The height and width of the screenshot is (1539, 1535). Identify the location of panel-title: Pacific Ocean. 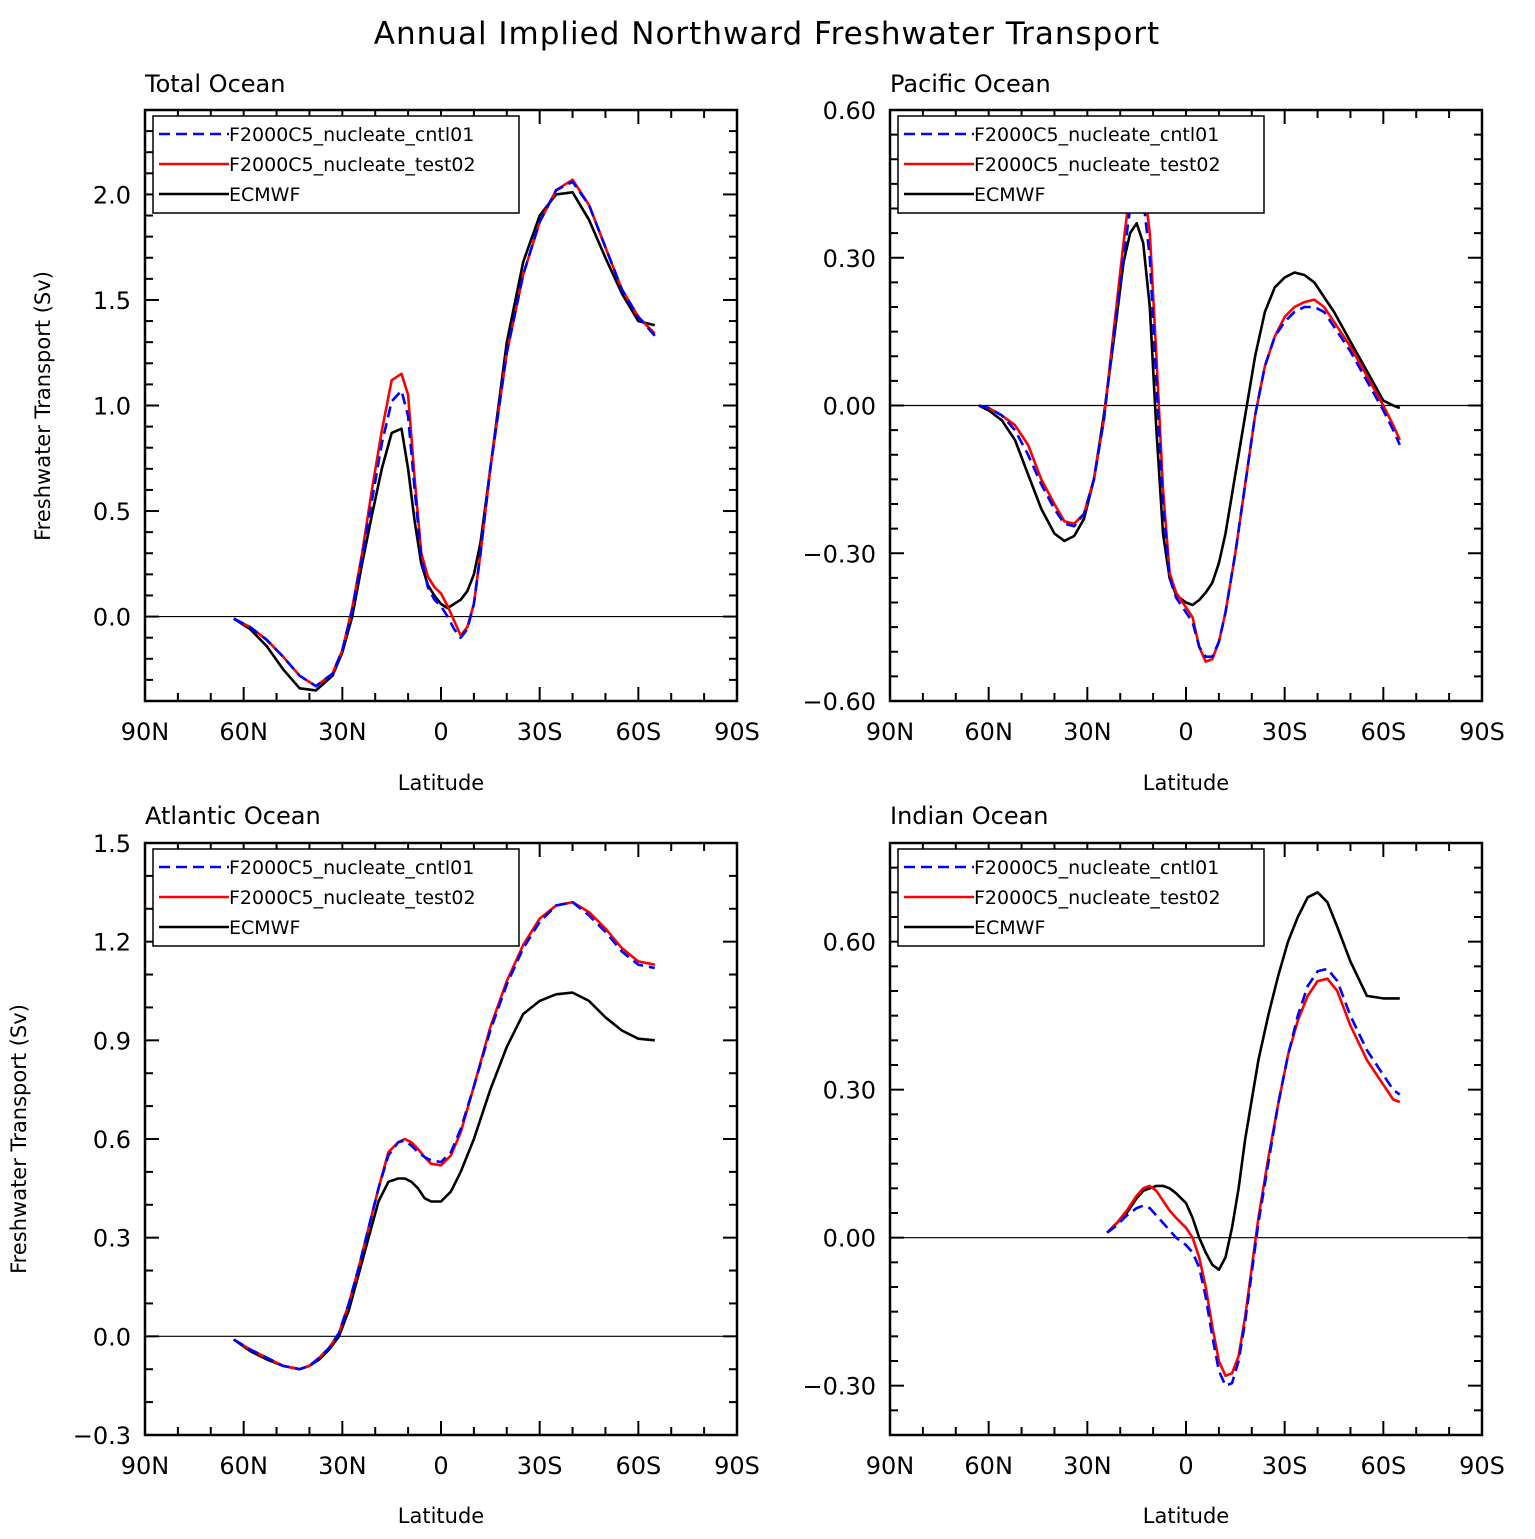
(970, 84).